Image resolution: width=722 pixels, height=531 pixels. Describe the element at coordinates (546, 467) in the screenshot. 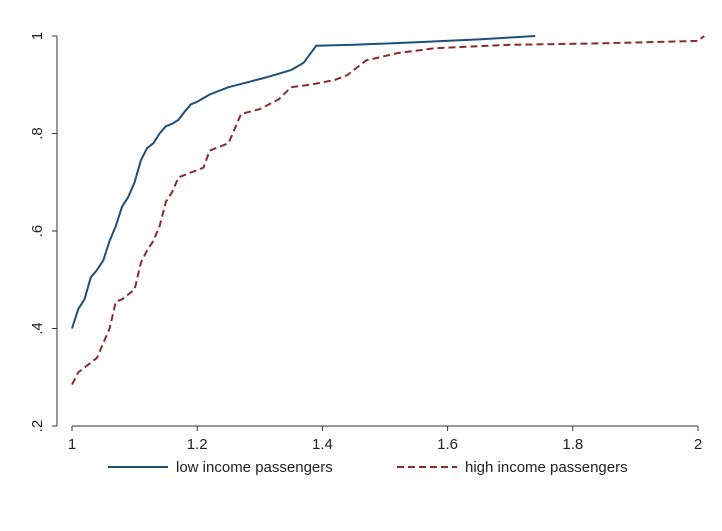

I see `legend-label-high-income: high income passengers` at that location.